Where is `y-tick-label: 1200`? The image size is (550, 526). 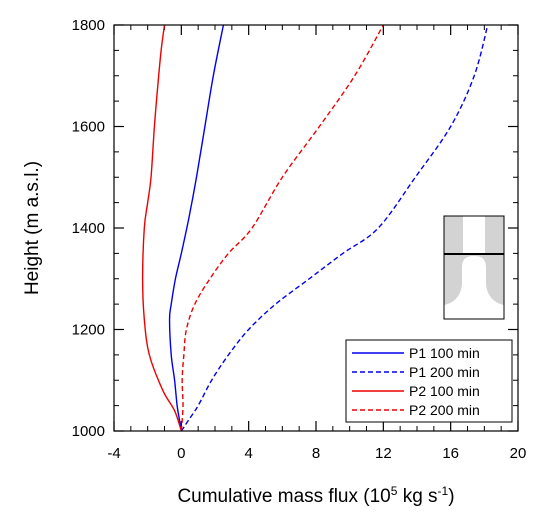
y-tick-label: 1200 is located at coordinates (88, 330).